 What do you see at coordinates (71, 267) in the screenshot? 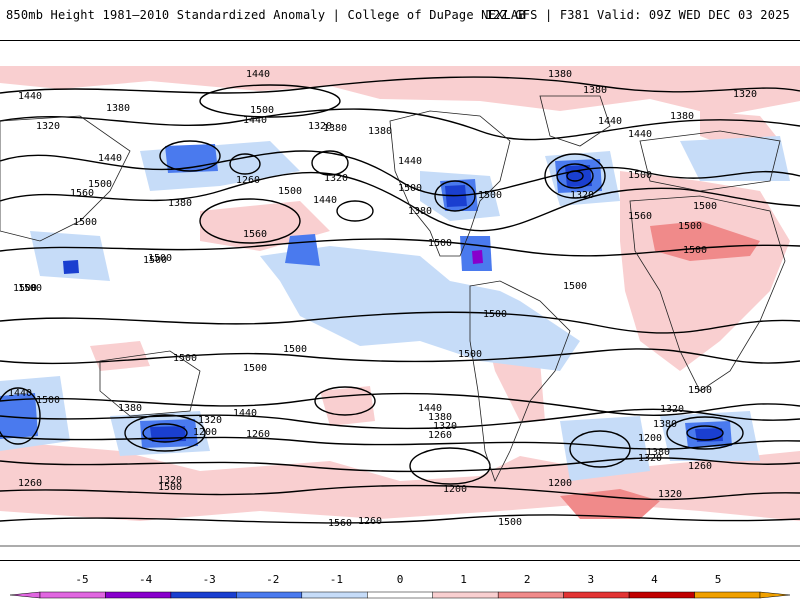
I see `anomaly-neg3` at bounding box center [71, 267].